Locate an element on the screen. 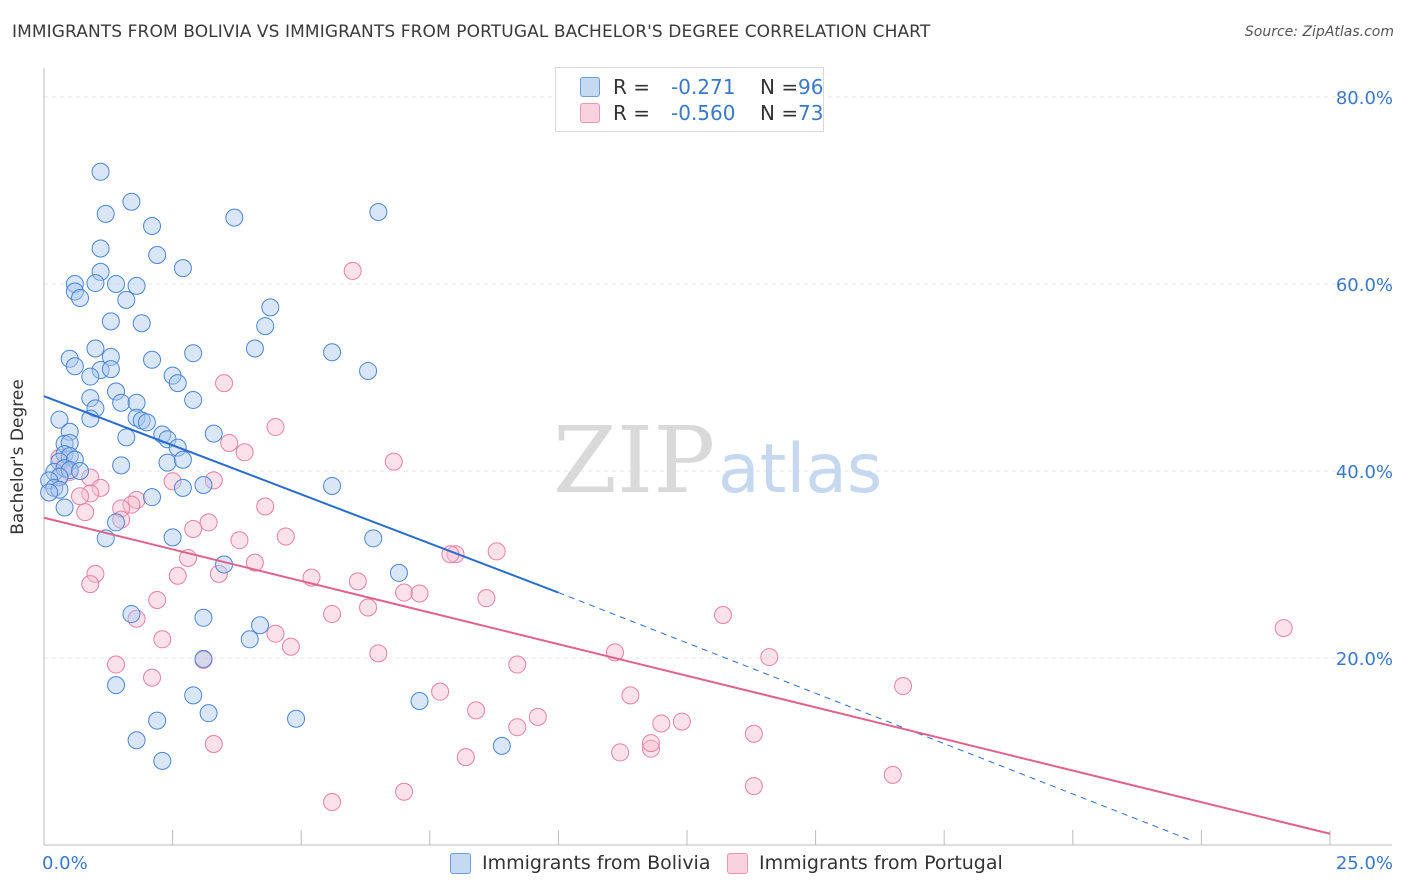  y-axis-label: Bachelor's Degree is located at coordinates (18, 457).